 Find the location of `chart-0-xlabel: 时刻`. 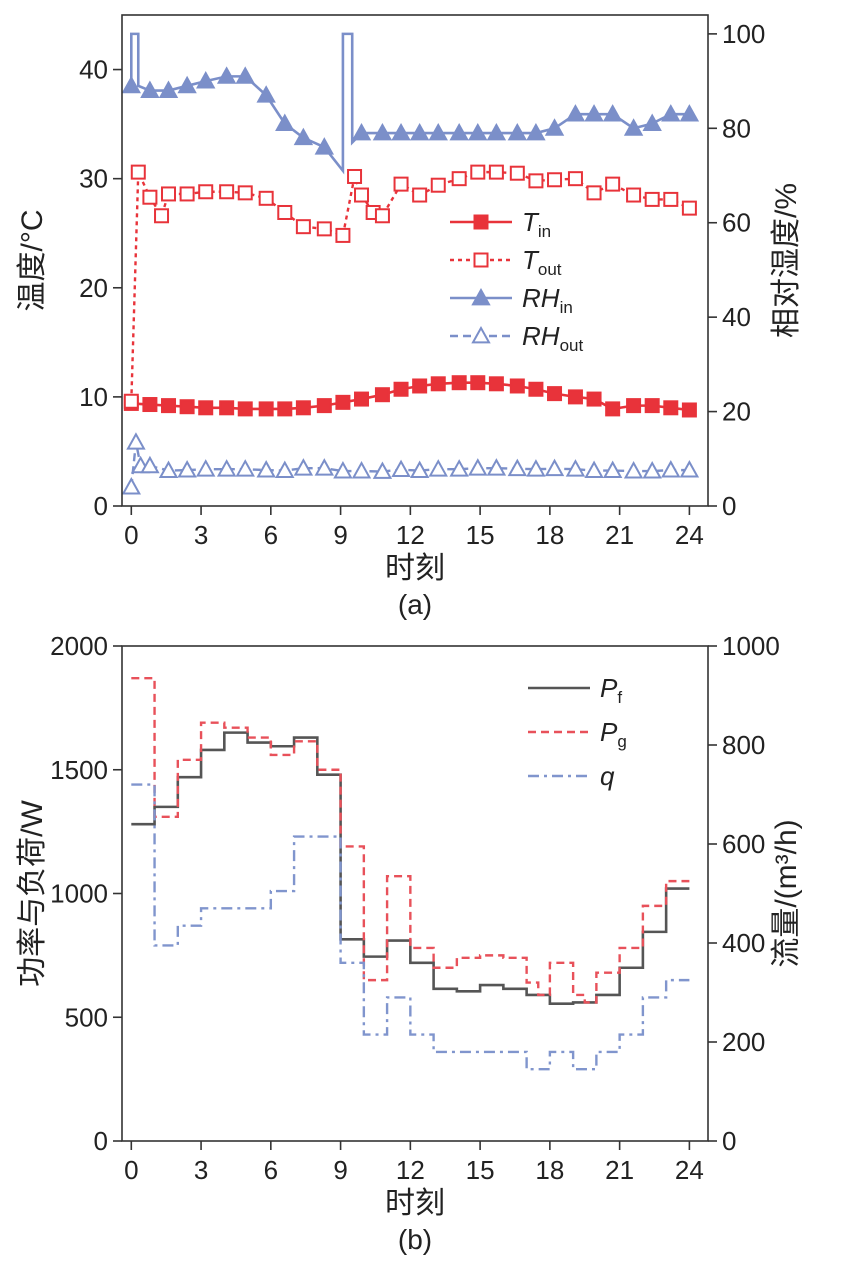

chart-0-xlabel: 时刻 is located at coordinates (415, 568).